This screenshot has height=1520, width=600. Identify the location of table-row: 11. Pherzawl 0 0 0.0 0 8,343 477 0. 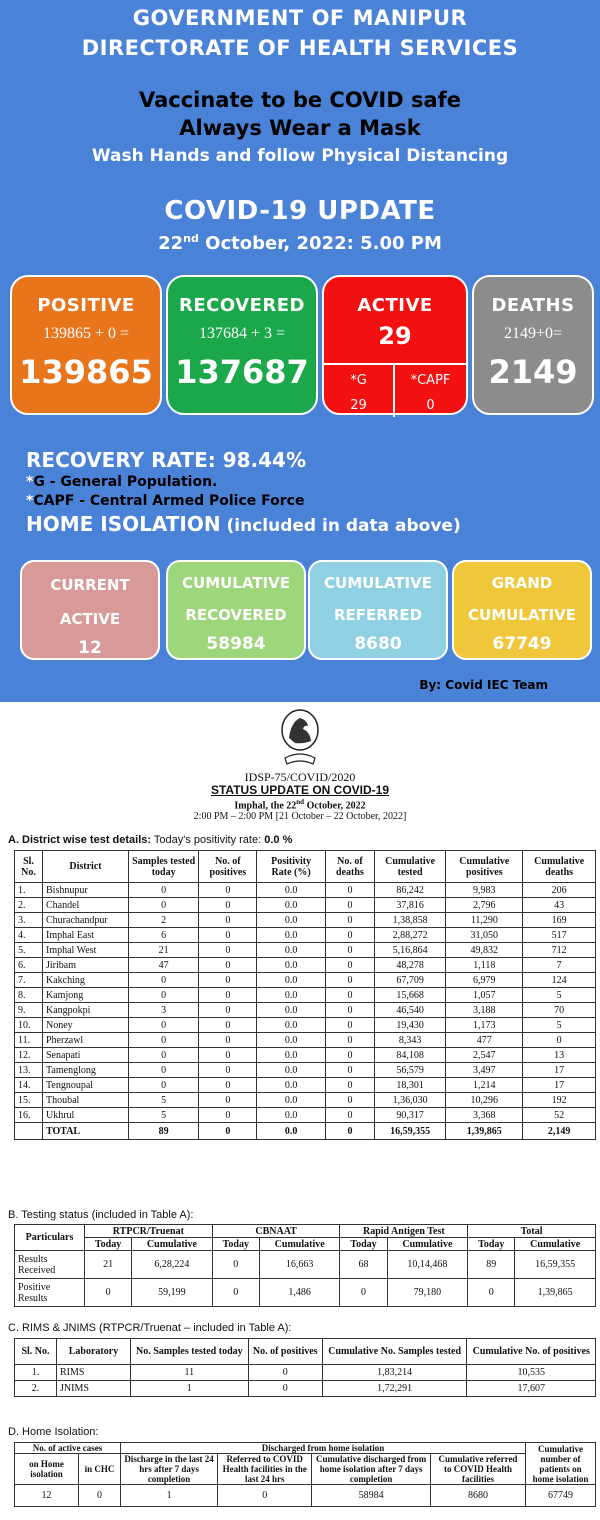
(305, 1040).